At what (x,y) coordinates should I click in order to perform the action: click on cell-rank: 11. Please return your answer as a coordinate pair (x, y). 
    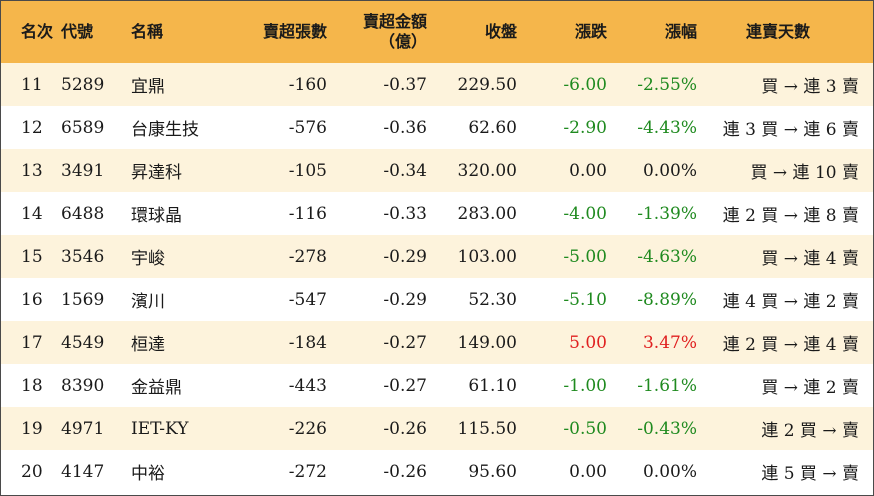
    Looking at the image, I should click on (32, 84).